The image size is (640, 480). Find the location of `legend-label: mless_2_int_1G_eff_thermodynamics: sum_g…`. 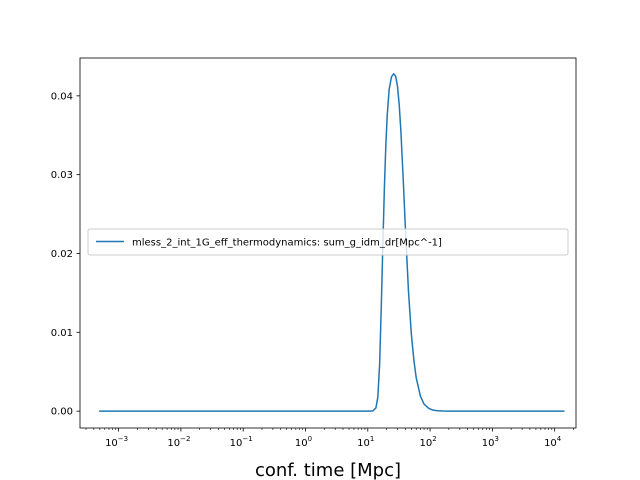

legend-label: mless_2_int_1G_eff_thermodynamics: sum_g… is located at coordinates (287, 243).